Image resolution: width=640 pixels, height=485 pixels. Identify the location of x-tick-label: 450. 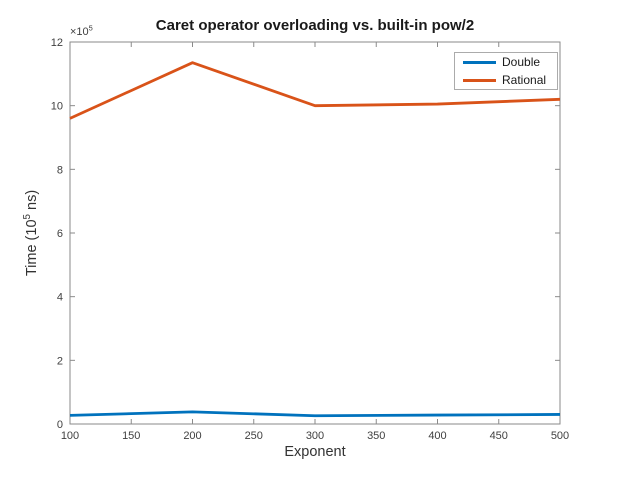
(499, 436).